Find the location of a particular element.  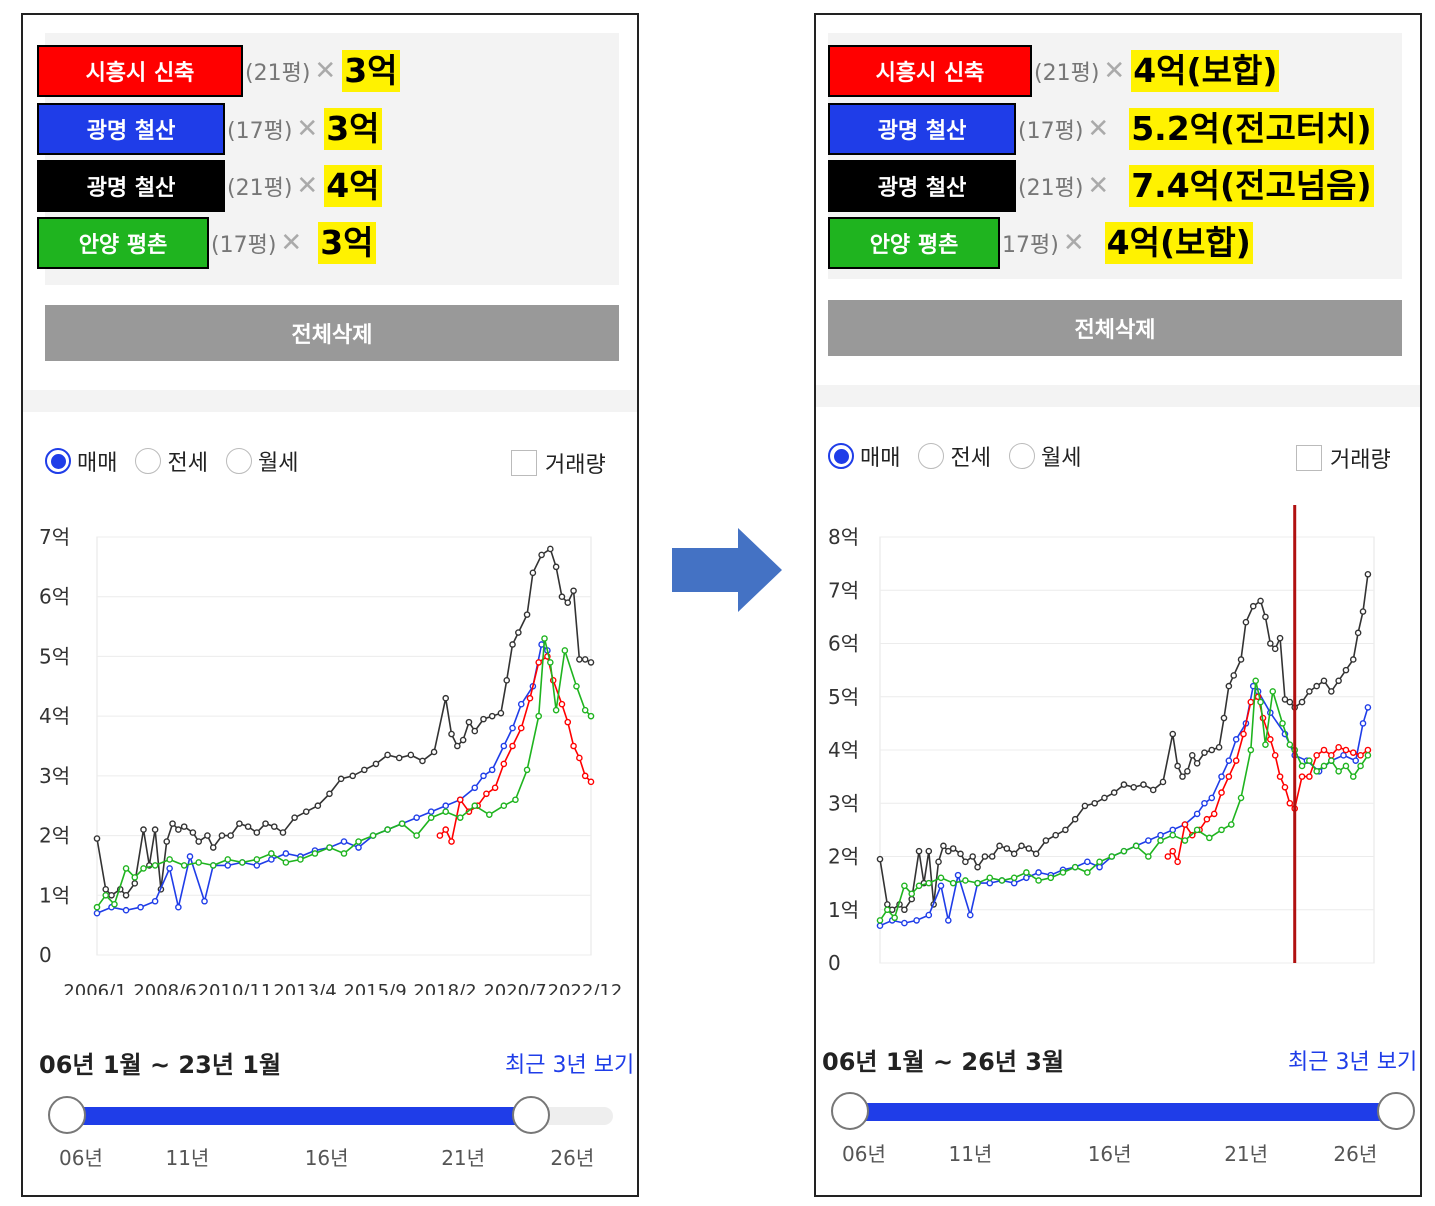

deal-type-radio-group: 매매 전세 월세 is located at coordinates (963, 456).